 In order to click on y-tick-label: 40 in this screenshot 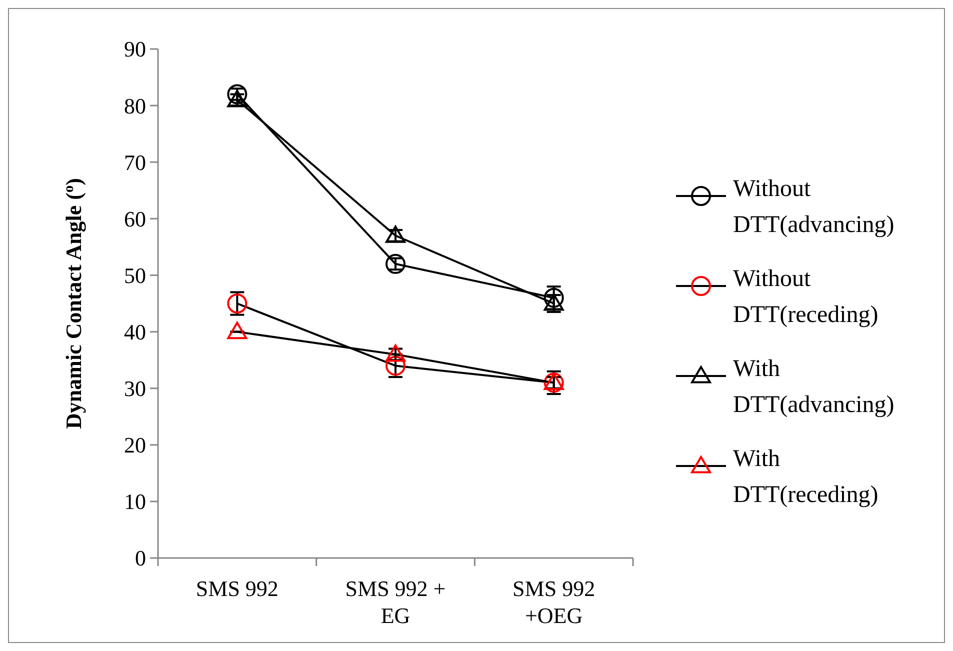, I will do `click(135, 331)`.